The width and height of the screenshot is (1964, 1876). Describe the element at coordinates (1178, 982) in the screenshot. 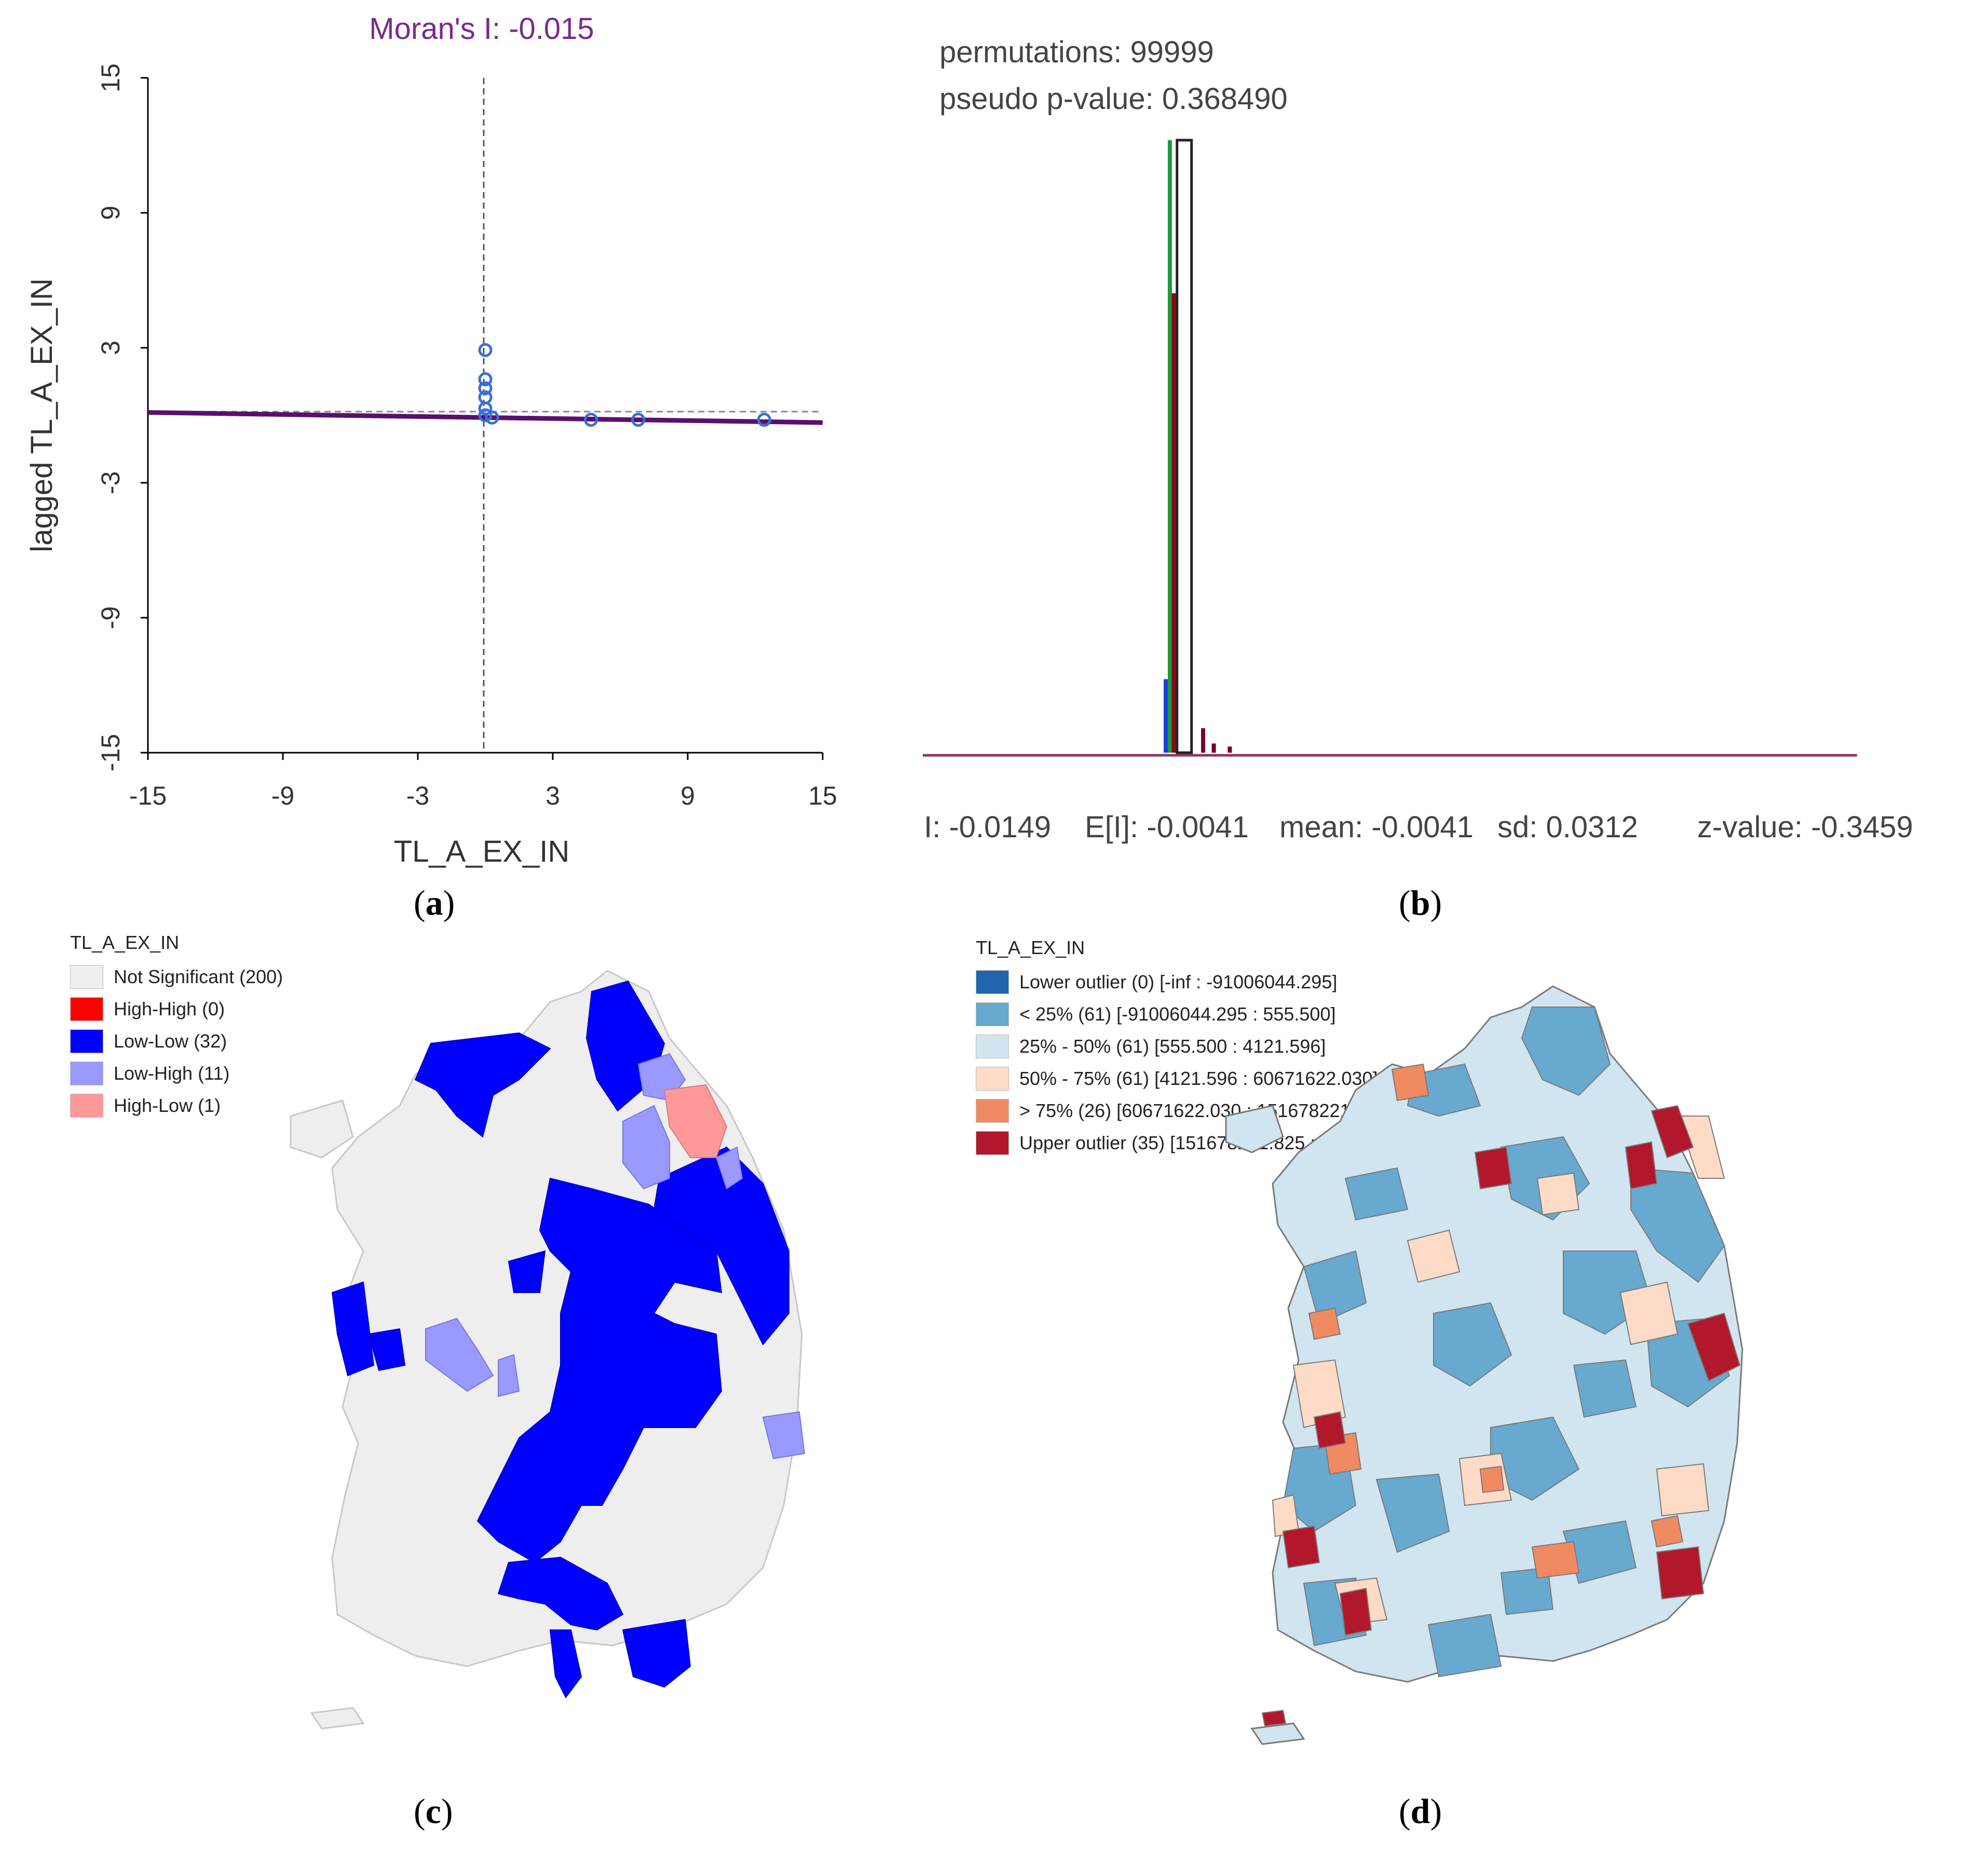

I see `boxmap-legend-label: Lower outlier (0) [-inf : -91006044.295]` at that location.